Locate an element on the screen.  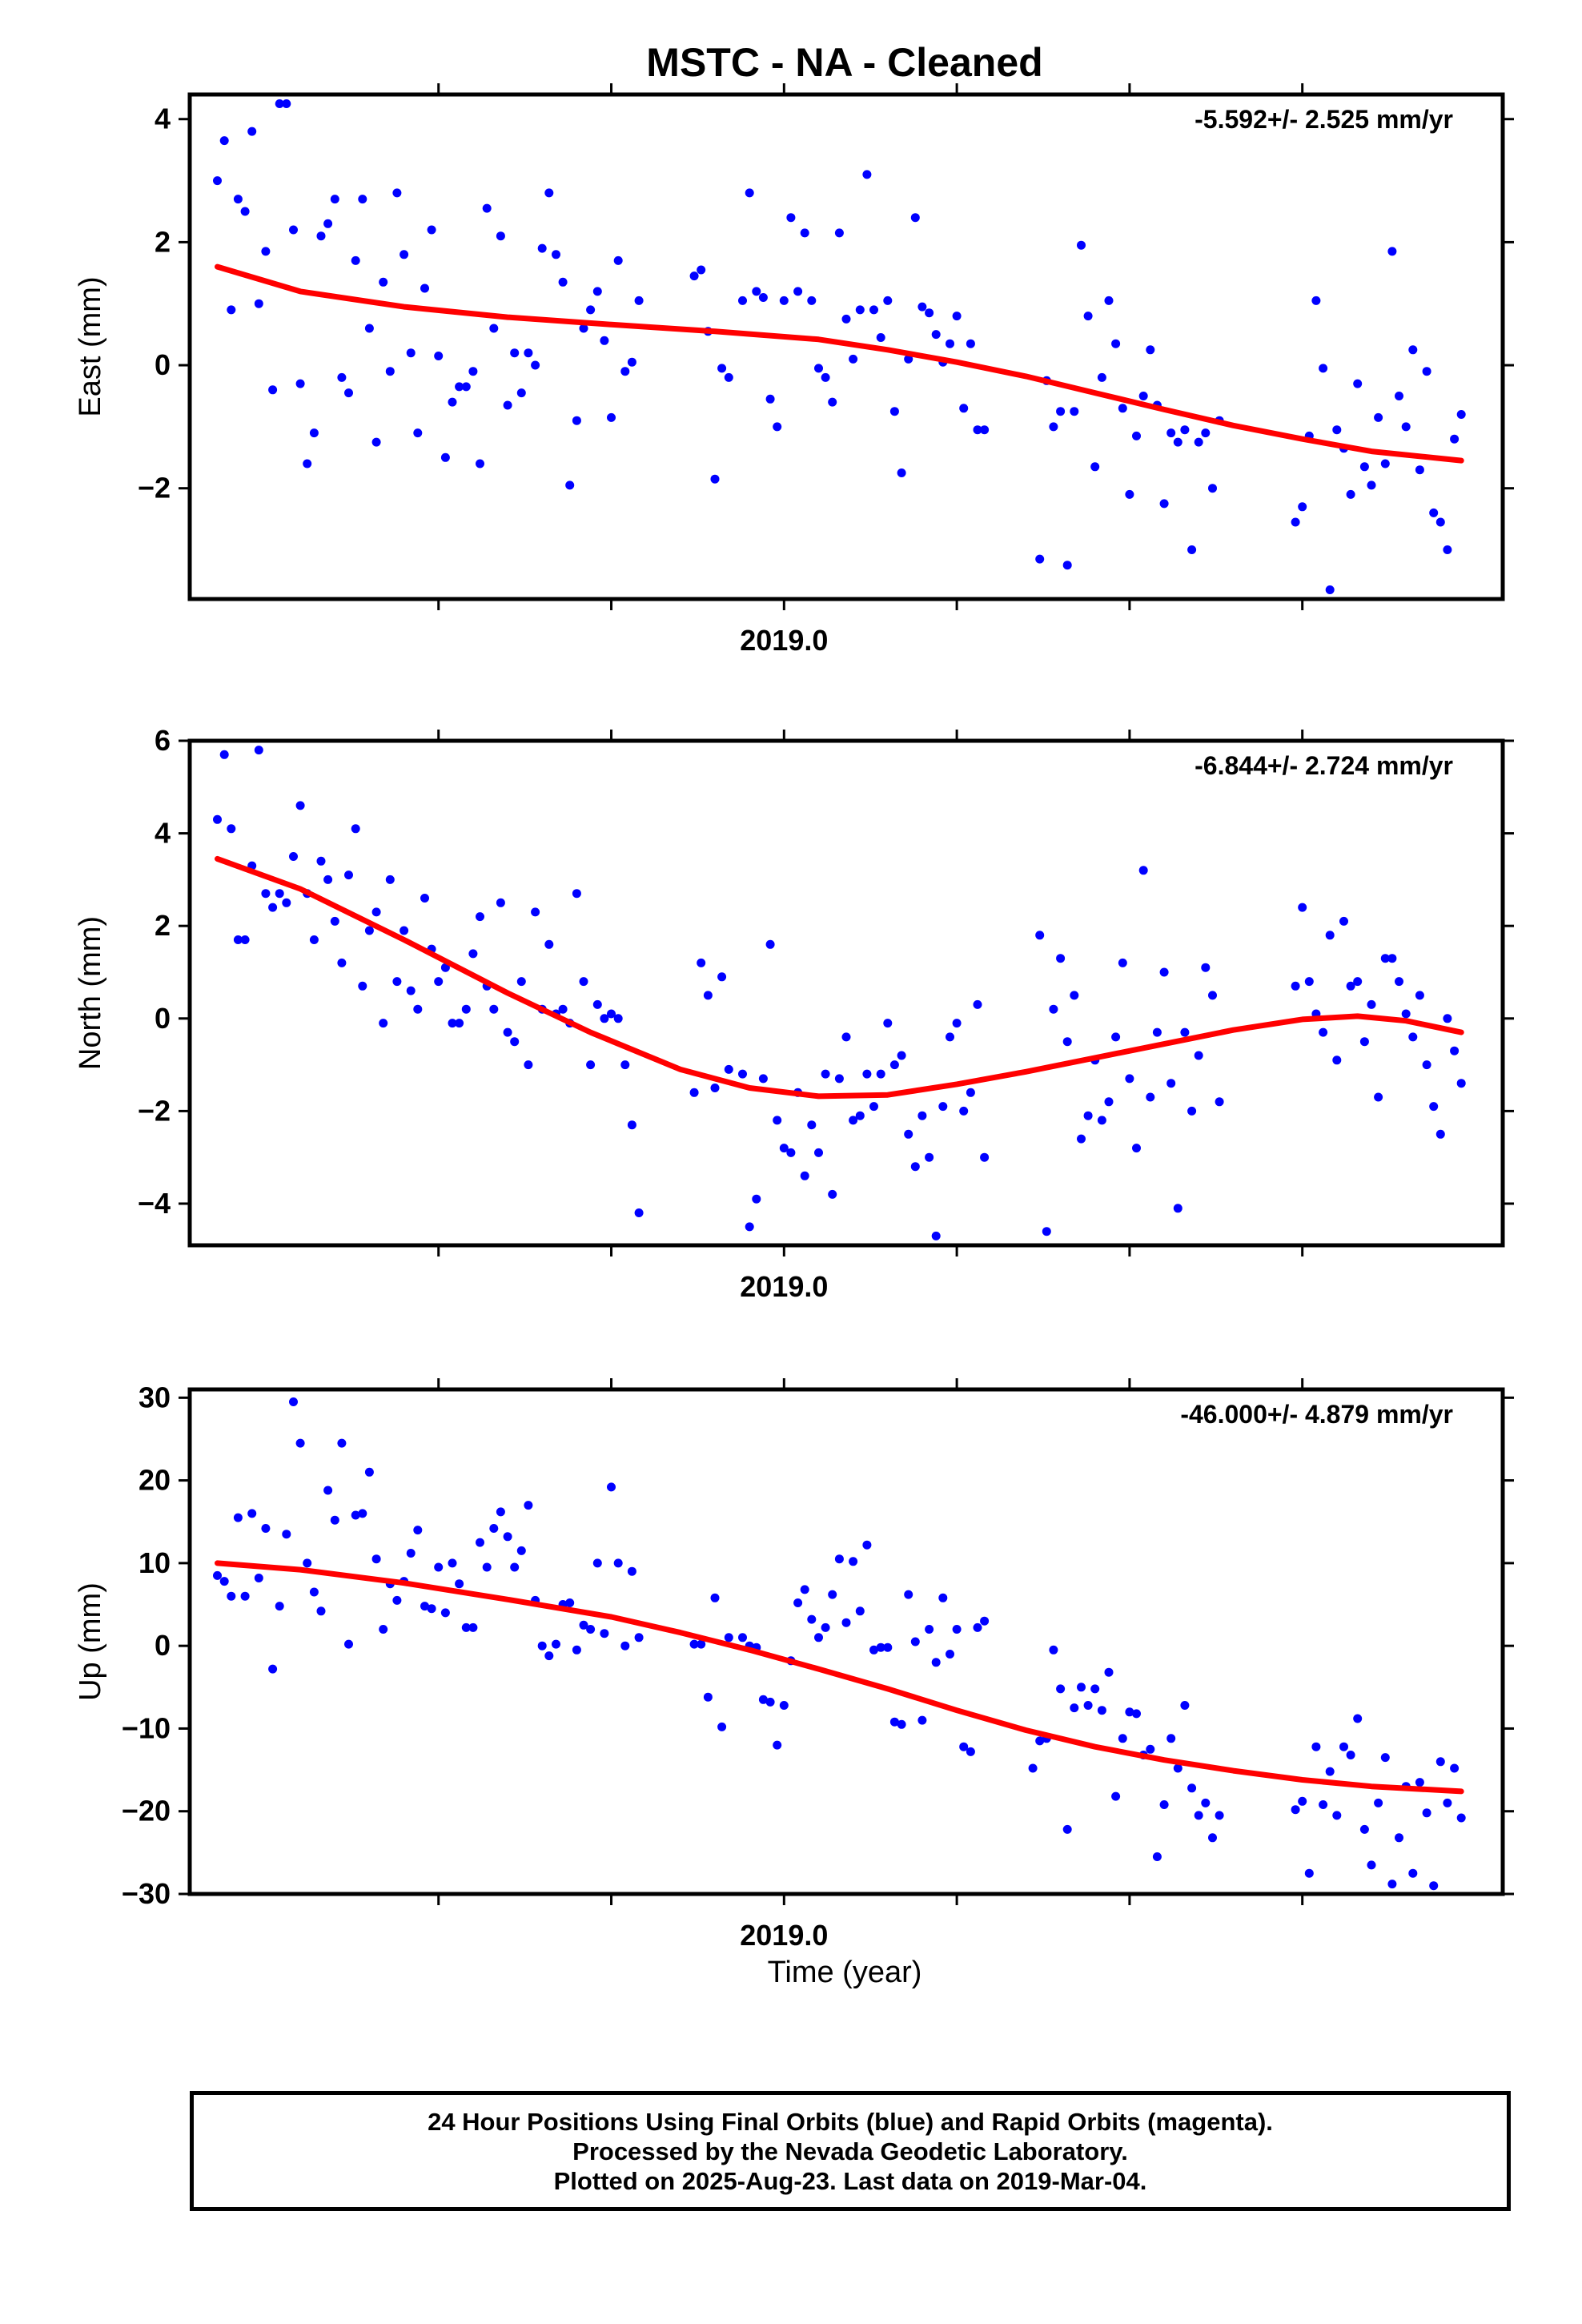
rate-annotation: -5.592+/- 2.525 mm/yr is located at coordinates (1324, 119).